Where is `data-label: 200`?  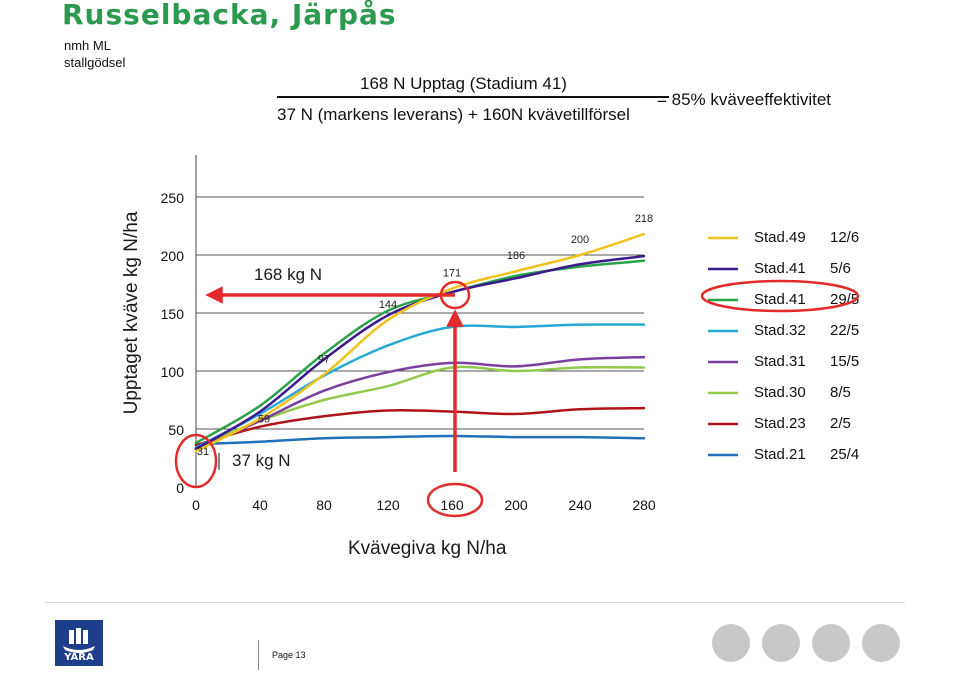 data-label: 200 is located at coordinates (580, 240).